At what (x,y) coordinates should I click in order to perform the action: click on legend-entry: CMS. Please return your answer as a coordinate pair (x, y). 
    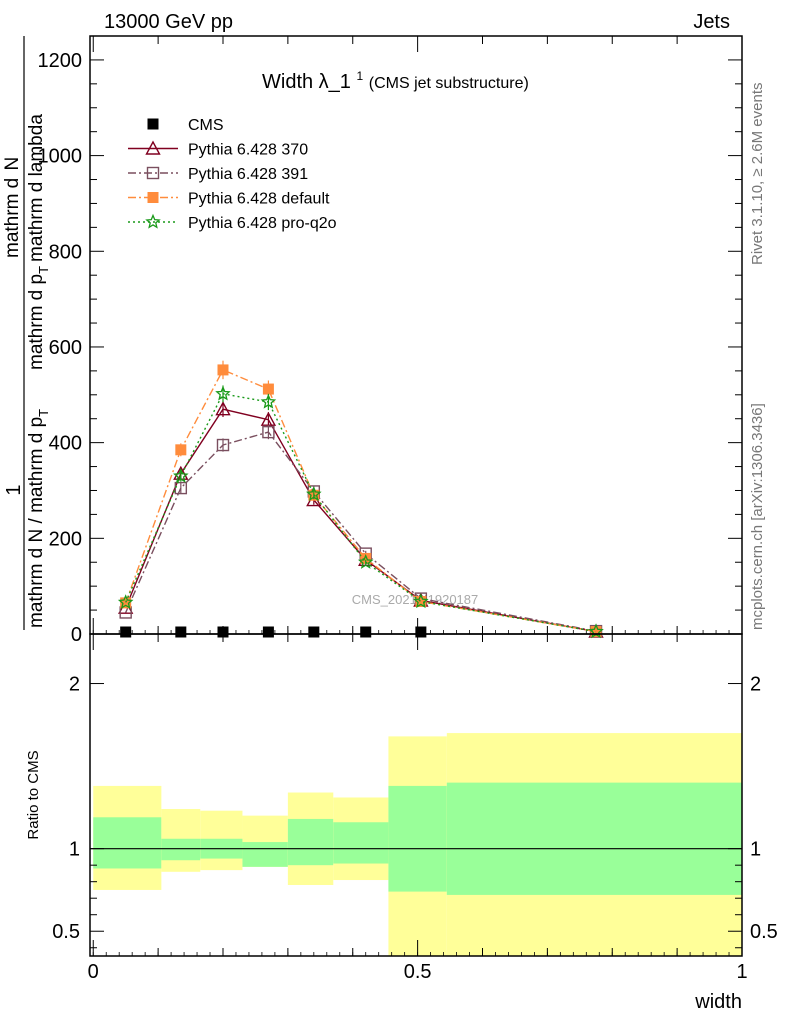
    Looking at the image, I should click on (185, 125).